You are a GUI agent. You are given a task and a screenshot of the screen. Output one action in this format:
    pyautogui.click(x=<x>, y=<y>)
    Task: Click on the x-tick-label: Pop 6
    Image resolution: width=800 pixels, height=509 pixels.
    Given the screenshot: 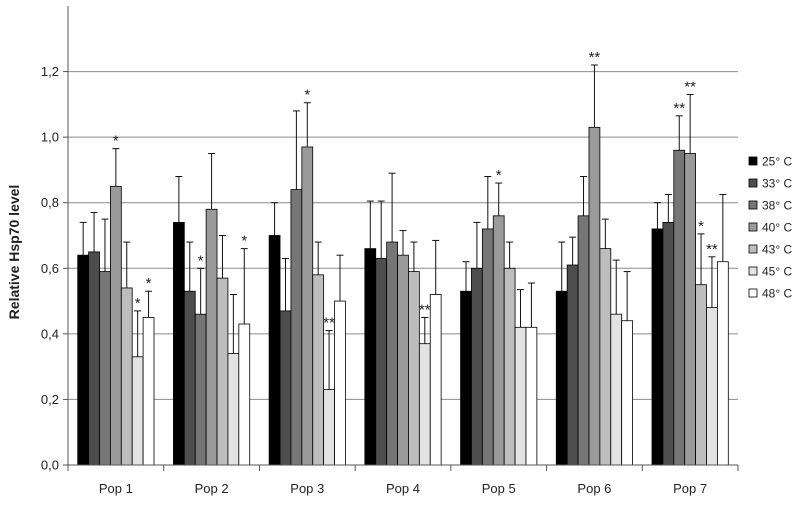 What is the action you would take?
    pyautogui.click(x=594, y=488)
    